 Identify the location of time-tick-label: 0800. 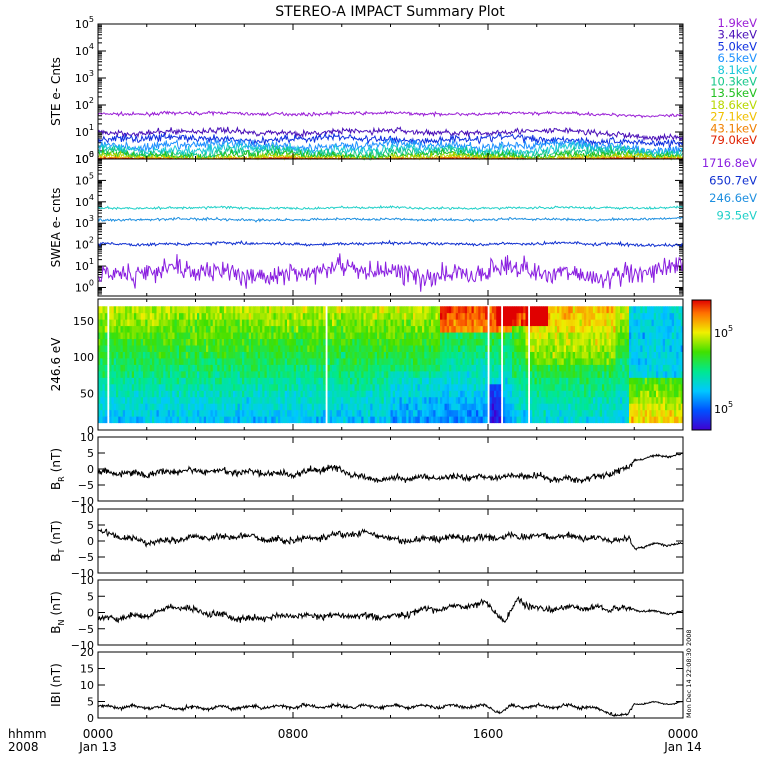
(293, 734).